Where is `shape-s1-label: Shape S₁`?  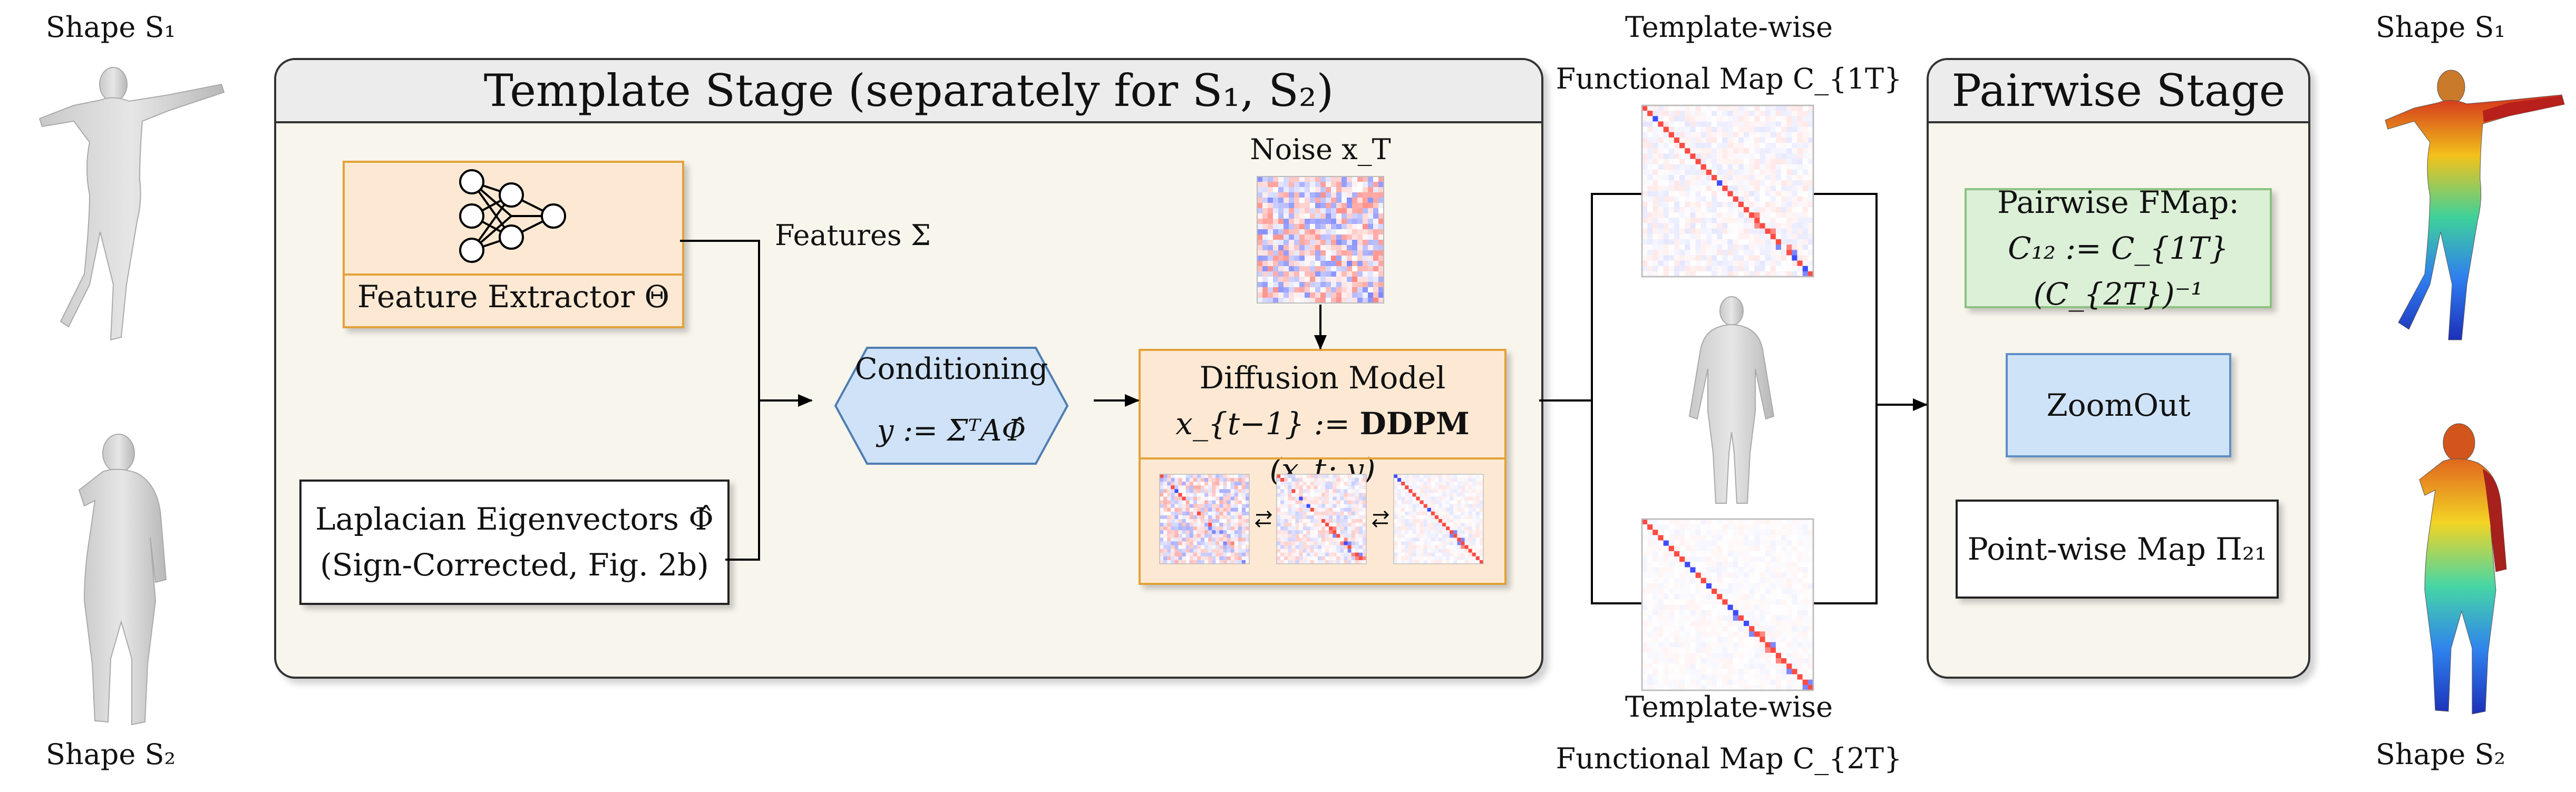
shape-s1-label: Shape S₁ is located at coordinates (110, 28).